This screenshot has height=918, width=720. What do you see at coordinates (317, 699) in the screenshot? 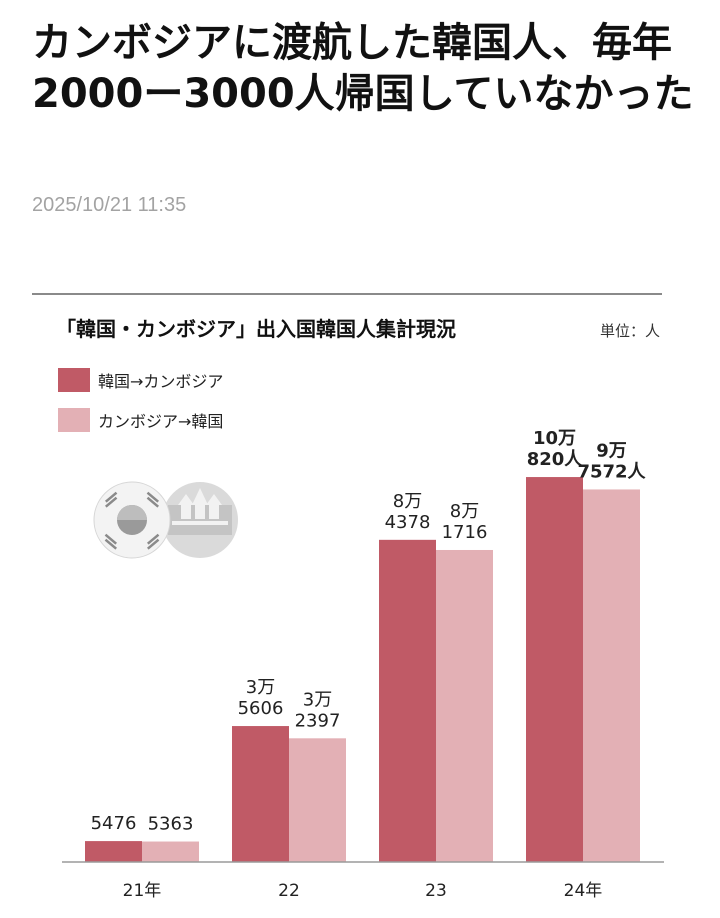
I see `value-label-cambodia-to-korea-1-line0: 3万` at bounding box center [317, 699].